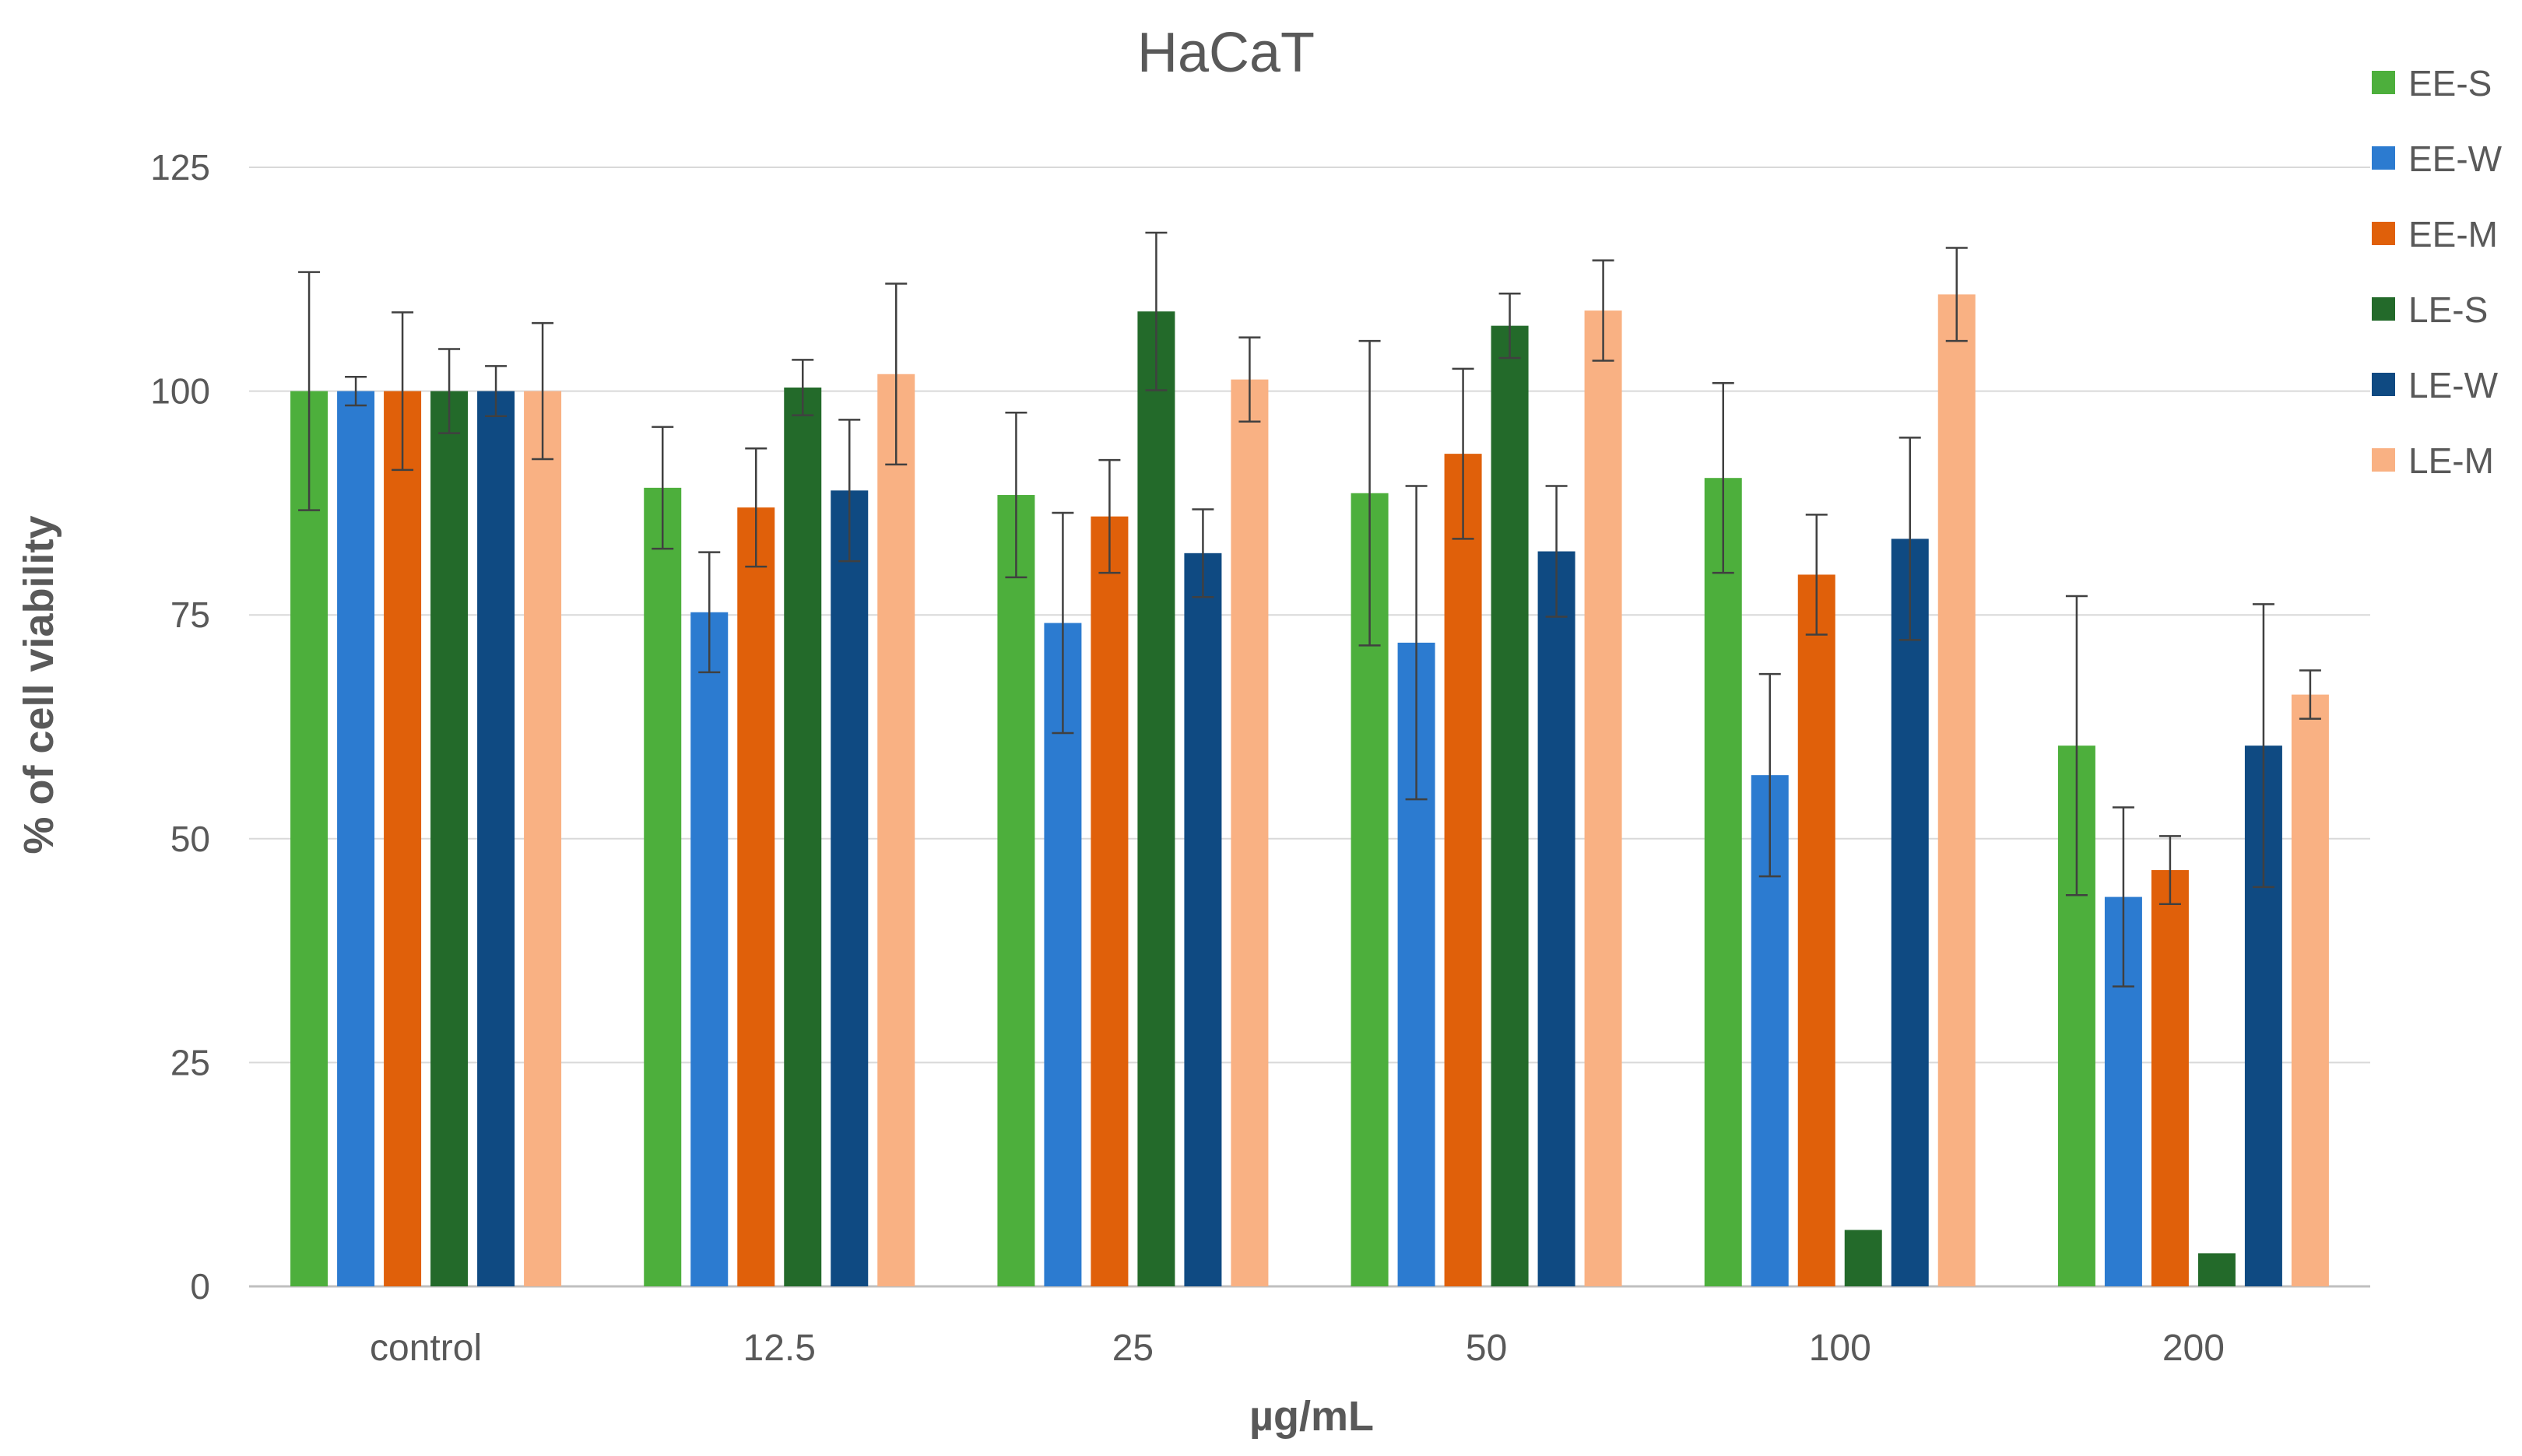 This screenshot has width=2522, height=1456. Describe the element at coordinates (2383, 234) in the screenshot. I see `legend-swatch-ee-m` at that location.